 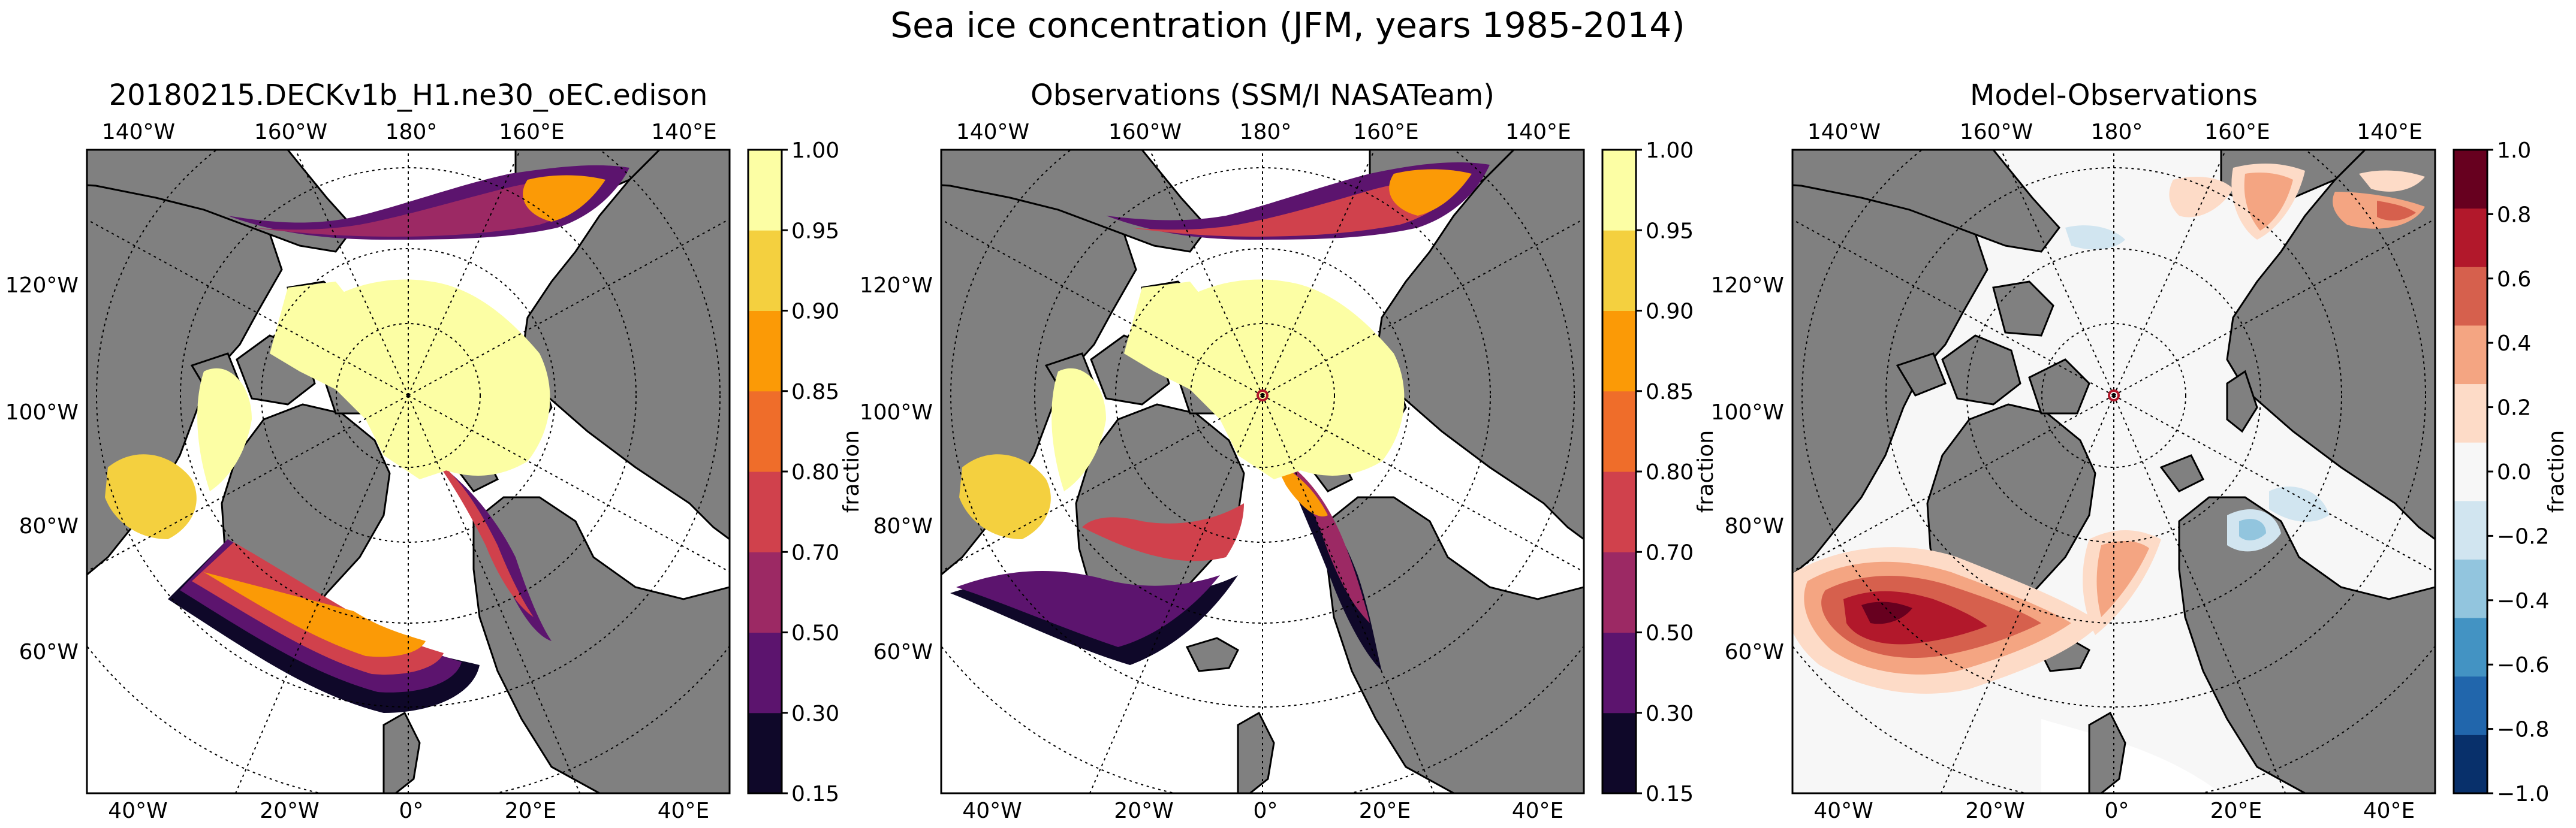 What do you see at coordinates (2523, 536) in the screenshot?
I see `colorbar-tick-label: −0.2` at bounding box center [2523, 536].